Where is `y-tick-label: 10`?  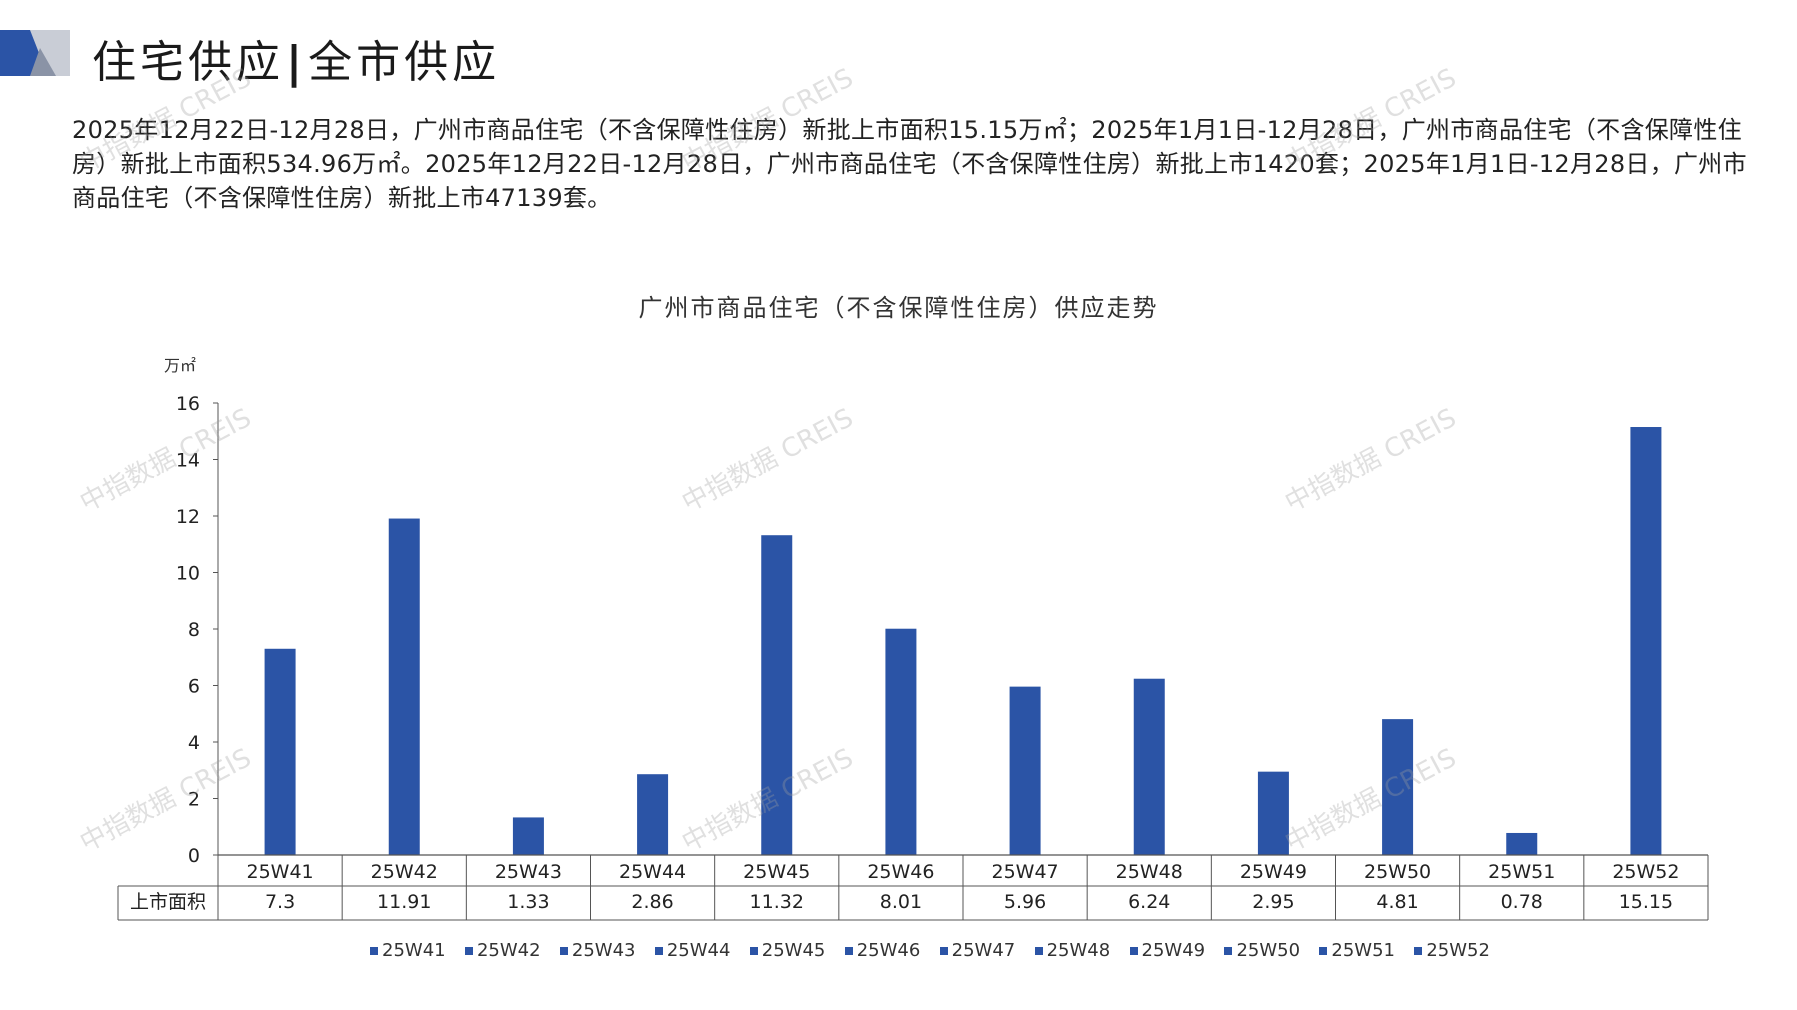
y-tick-label: 10 is located at coordinates (188, 574).